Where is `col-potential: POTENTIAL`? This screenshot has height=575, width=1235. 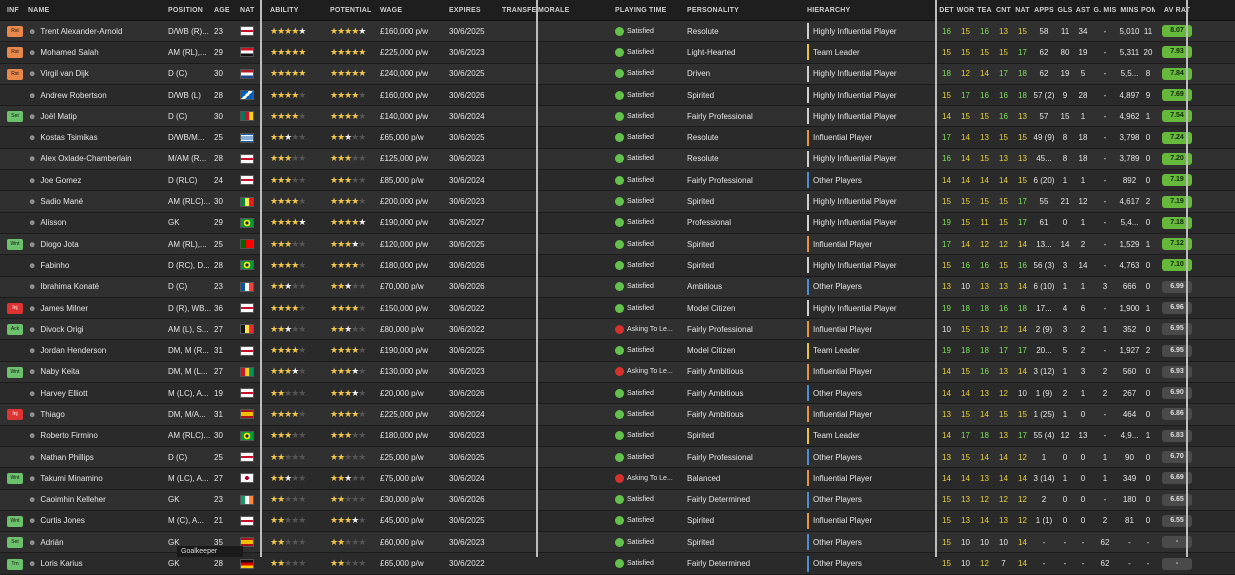 col-potential: POTENTIAL is located at coordinates (351, 10).